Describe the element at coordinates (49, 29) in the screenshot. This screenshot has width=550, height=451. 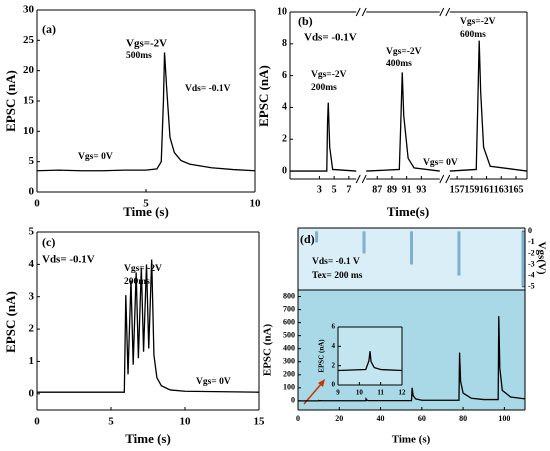
I see `panel-label: (a)` at that location.